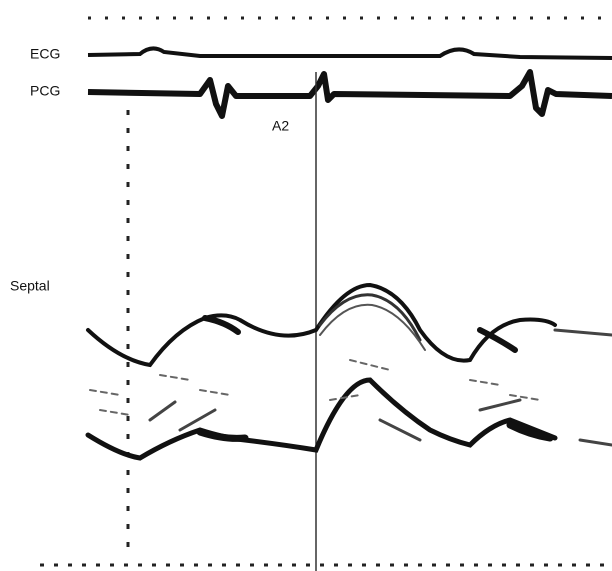  I want to click on septal-label: Septal, so click(30, 286).